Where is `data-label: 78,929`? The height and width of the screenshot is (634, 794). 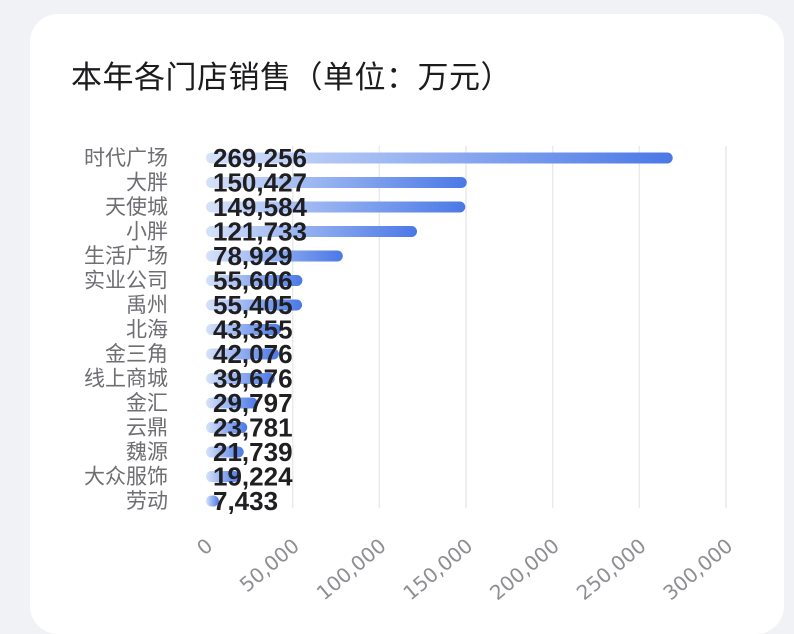 data-label: 78,929 is located at coordinates (253, 256).